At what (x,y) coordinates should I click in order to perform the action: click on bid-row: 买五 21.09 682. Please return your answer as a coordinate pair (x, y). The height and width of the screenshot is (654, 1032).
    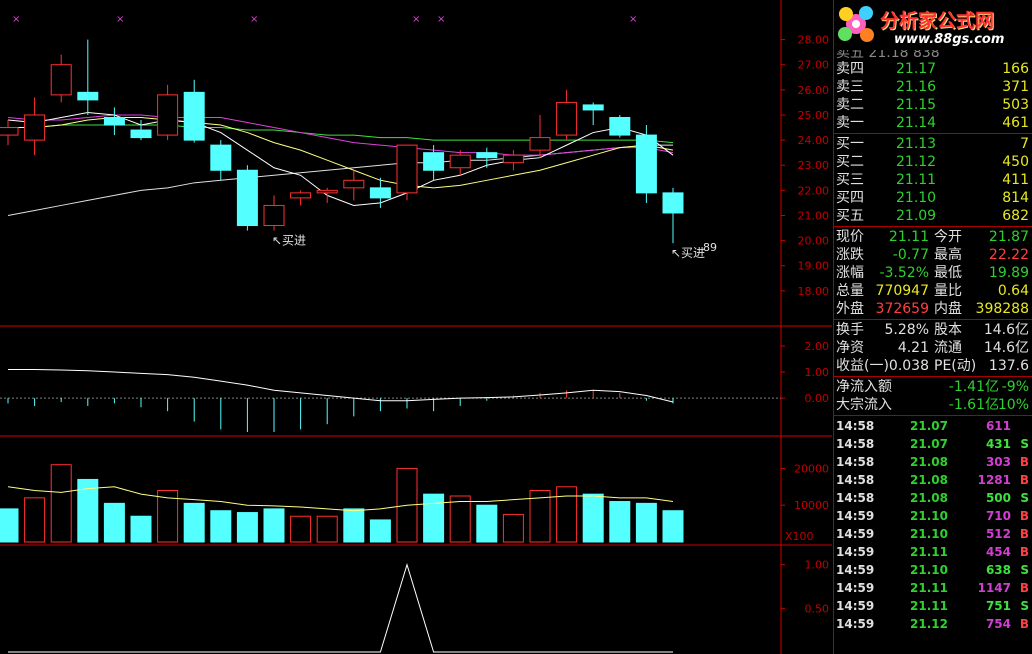
    Looking at the image, I should click on (933, 216).